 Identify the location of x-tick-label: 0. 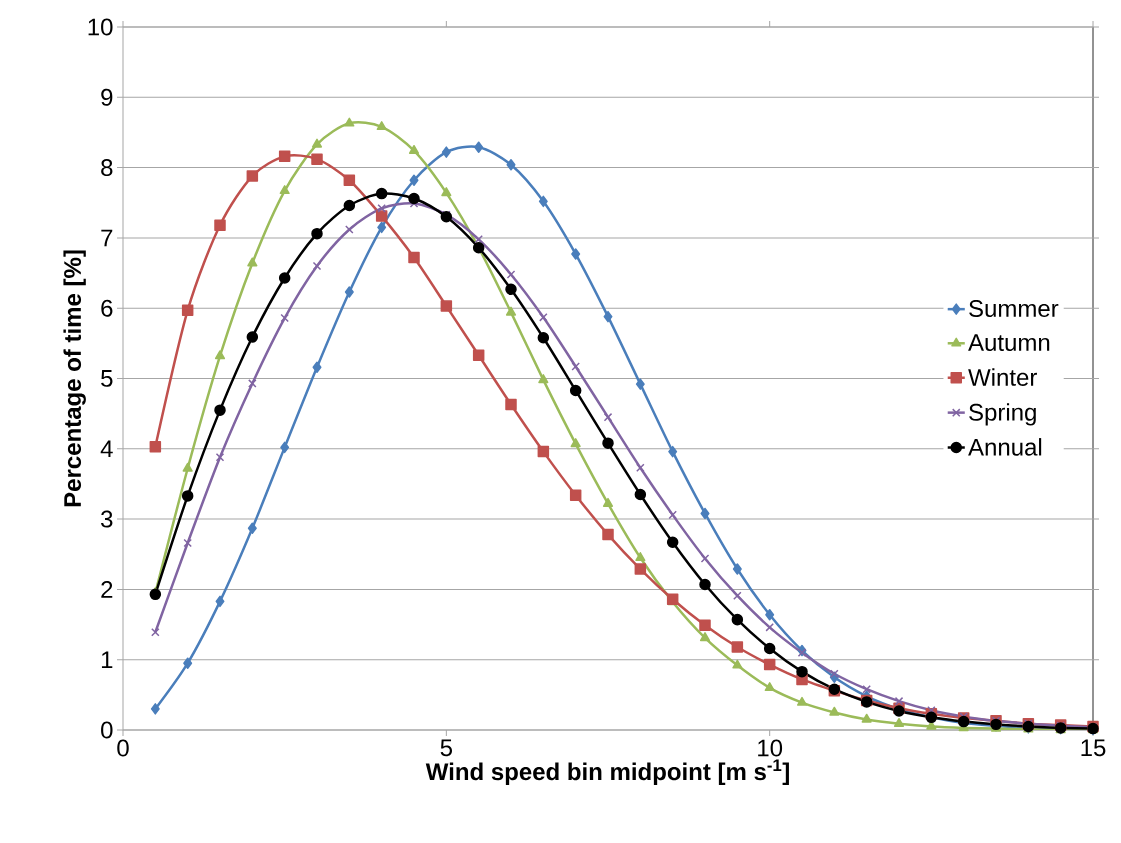
(123, 748).